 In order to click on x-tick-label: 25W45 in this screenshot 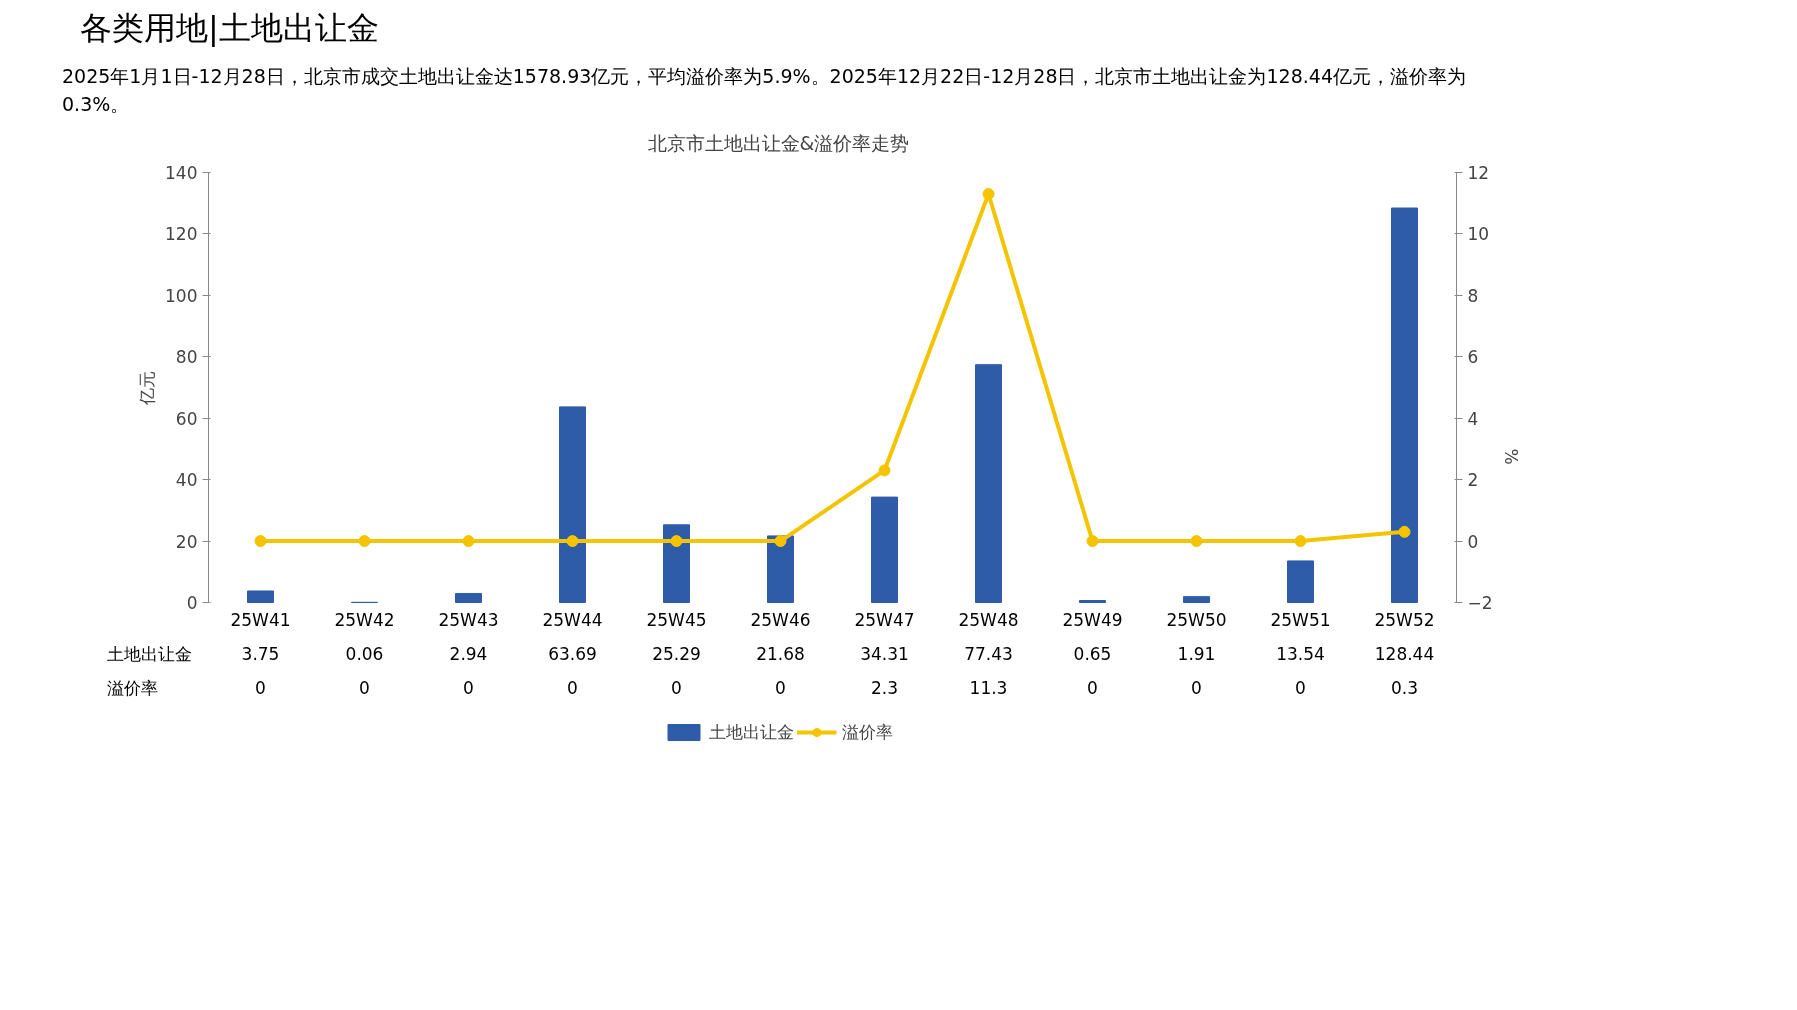, I will do `click(676, 619)`.